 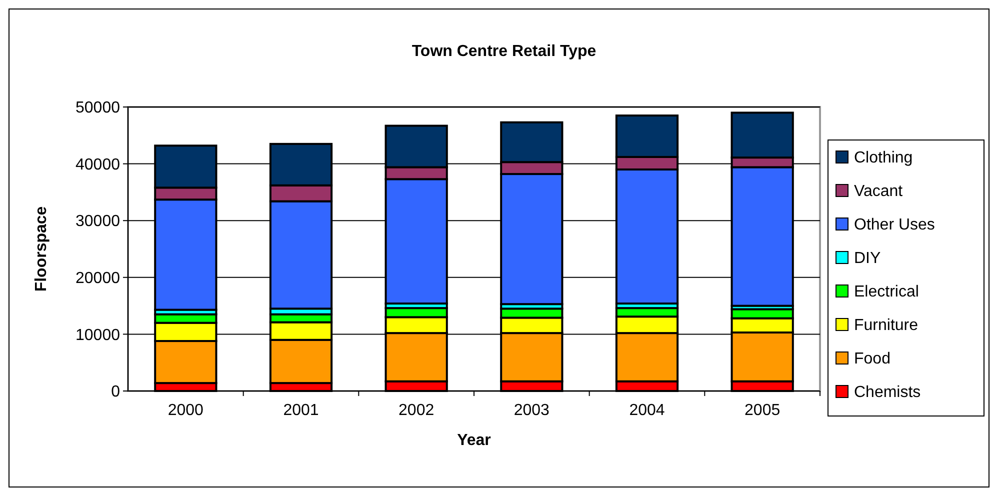 What do you see at coordinates (886, 292) in the screenshot?
I see `legend-label: Electrical` at bounding box center [886, 292].